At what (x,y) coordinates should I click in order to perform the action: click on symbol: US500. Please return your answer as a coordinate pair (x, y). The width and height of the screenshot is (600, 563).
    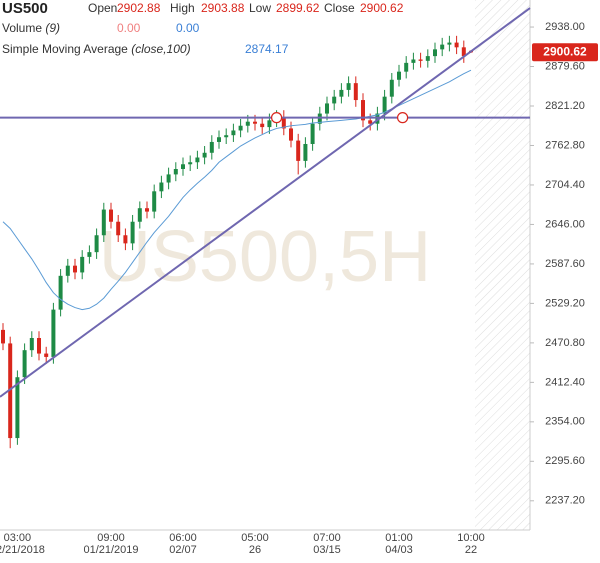
    Looking at the image, I should click on (25, 8).